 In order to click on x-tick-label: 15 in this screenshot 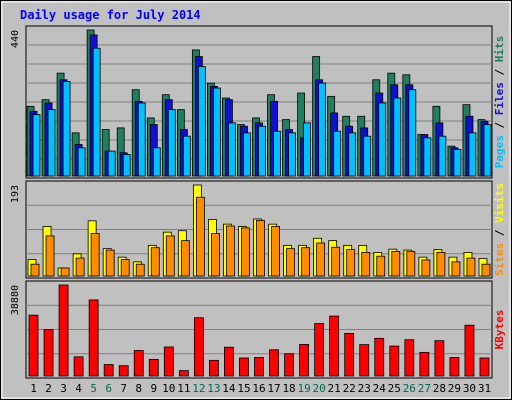, I will do `click(243, 388)`.